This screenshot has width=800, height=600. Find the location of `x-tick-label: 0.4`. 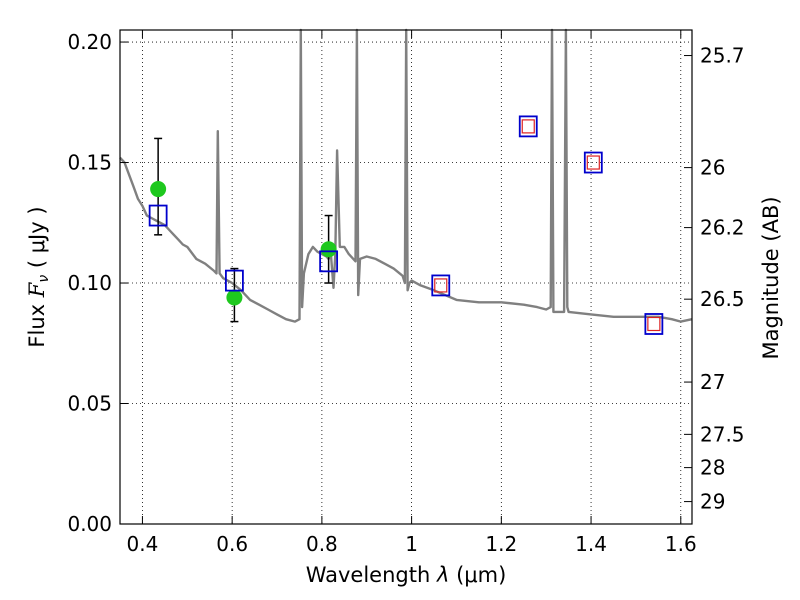

x-tick-label: 0.4 is located at coordinates (143, 544).